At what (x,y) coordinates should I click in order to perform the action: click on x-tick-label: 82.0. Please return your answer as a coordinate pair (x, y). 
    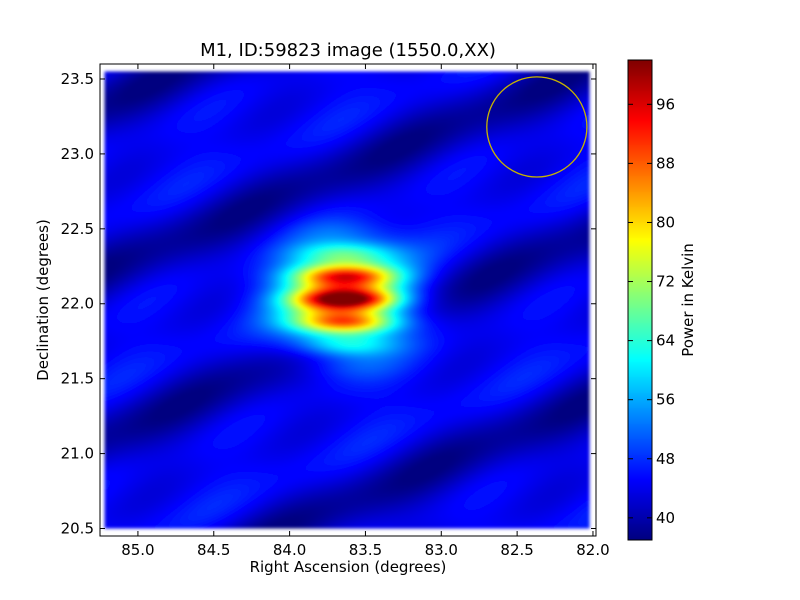
    Looking at the image, I should click on (592, 550).